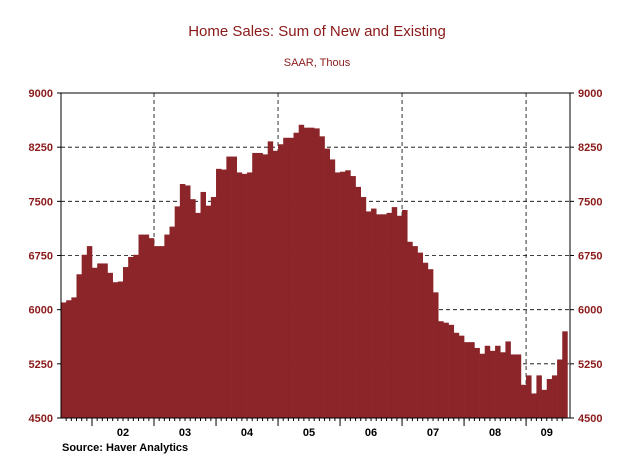 This screenshot has height=465, width=618. What do you see at coordinates (41, 256) in the screenshot?
I see `y-axis-left-labels: 9000 8250 7500 6750 6000 5250 4500` at bounding box center [41, 256].